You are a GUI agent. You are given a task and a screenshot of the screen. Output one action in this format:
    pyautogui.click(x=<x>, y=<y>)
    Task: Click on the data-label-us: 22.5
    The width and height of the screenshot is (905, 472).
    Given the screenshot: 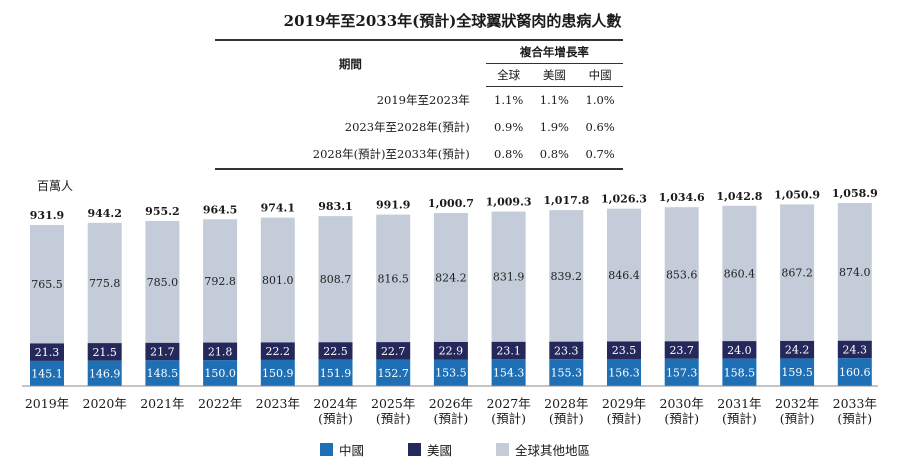 What is the action you would take?
    pyautogui.click(x=335, y=351)
    